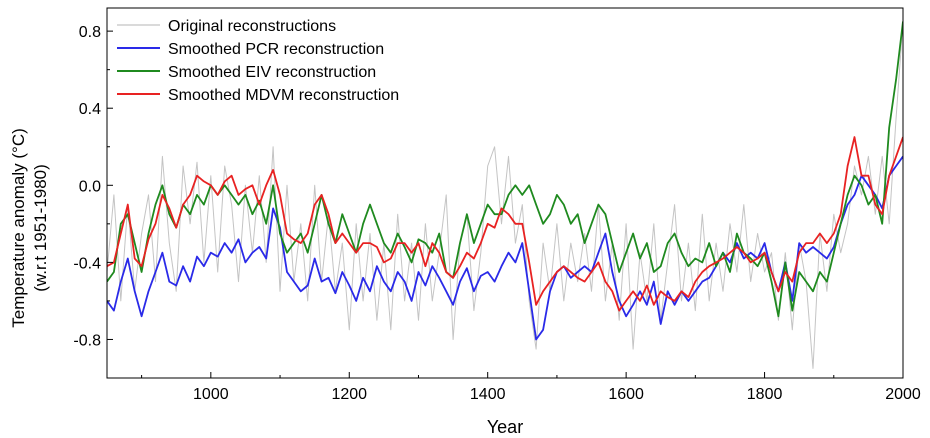 The image size is (930, 438). I want to click on y-axis-label-line1: Temperature anomaly (°C), so click(18, 228).